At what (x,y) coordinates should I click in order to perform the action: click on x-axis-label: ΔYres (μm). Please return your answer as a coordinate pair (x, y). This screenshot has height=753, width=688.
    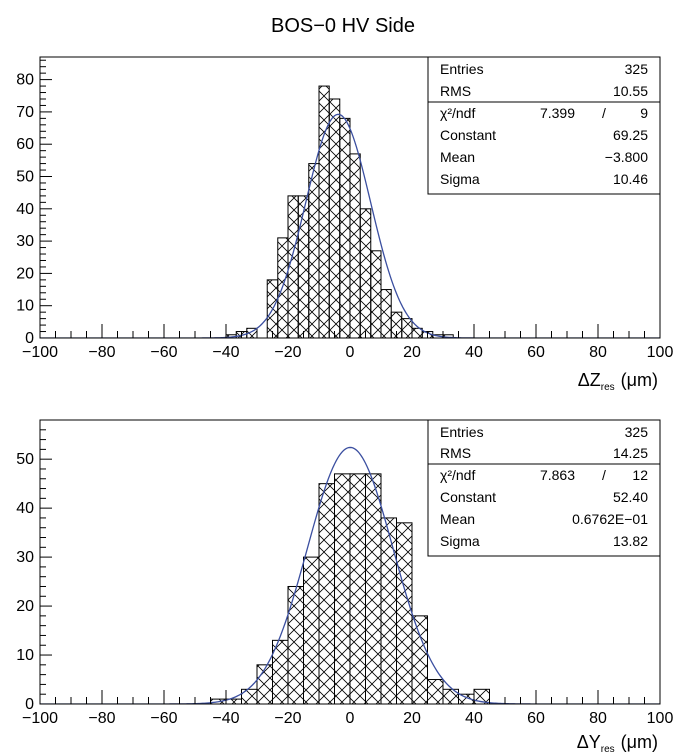
    Looking at the image, I should click on (617, 742).